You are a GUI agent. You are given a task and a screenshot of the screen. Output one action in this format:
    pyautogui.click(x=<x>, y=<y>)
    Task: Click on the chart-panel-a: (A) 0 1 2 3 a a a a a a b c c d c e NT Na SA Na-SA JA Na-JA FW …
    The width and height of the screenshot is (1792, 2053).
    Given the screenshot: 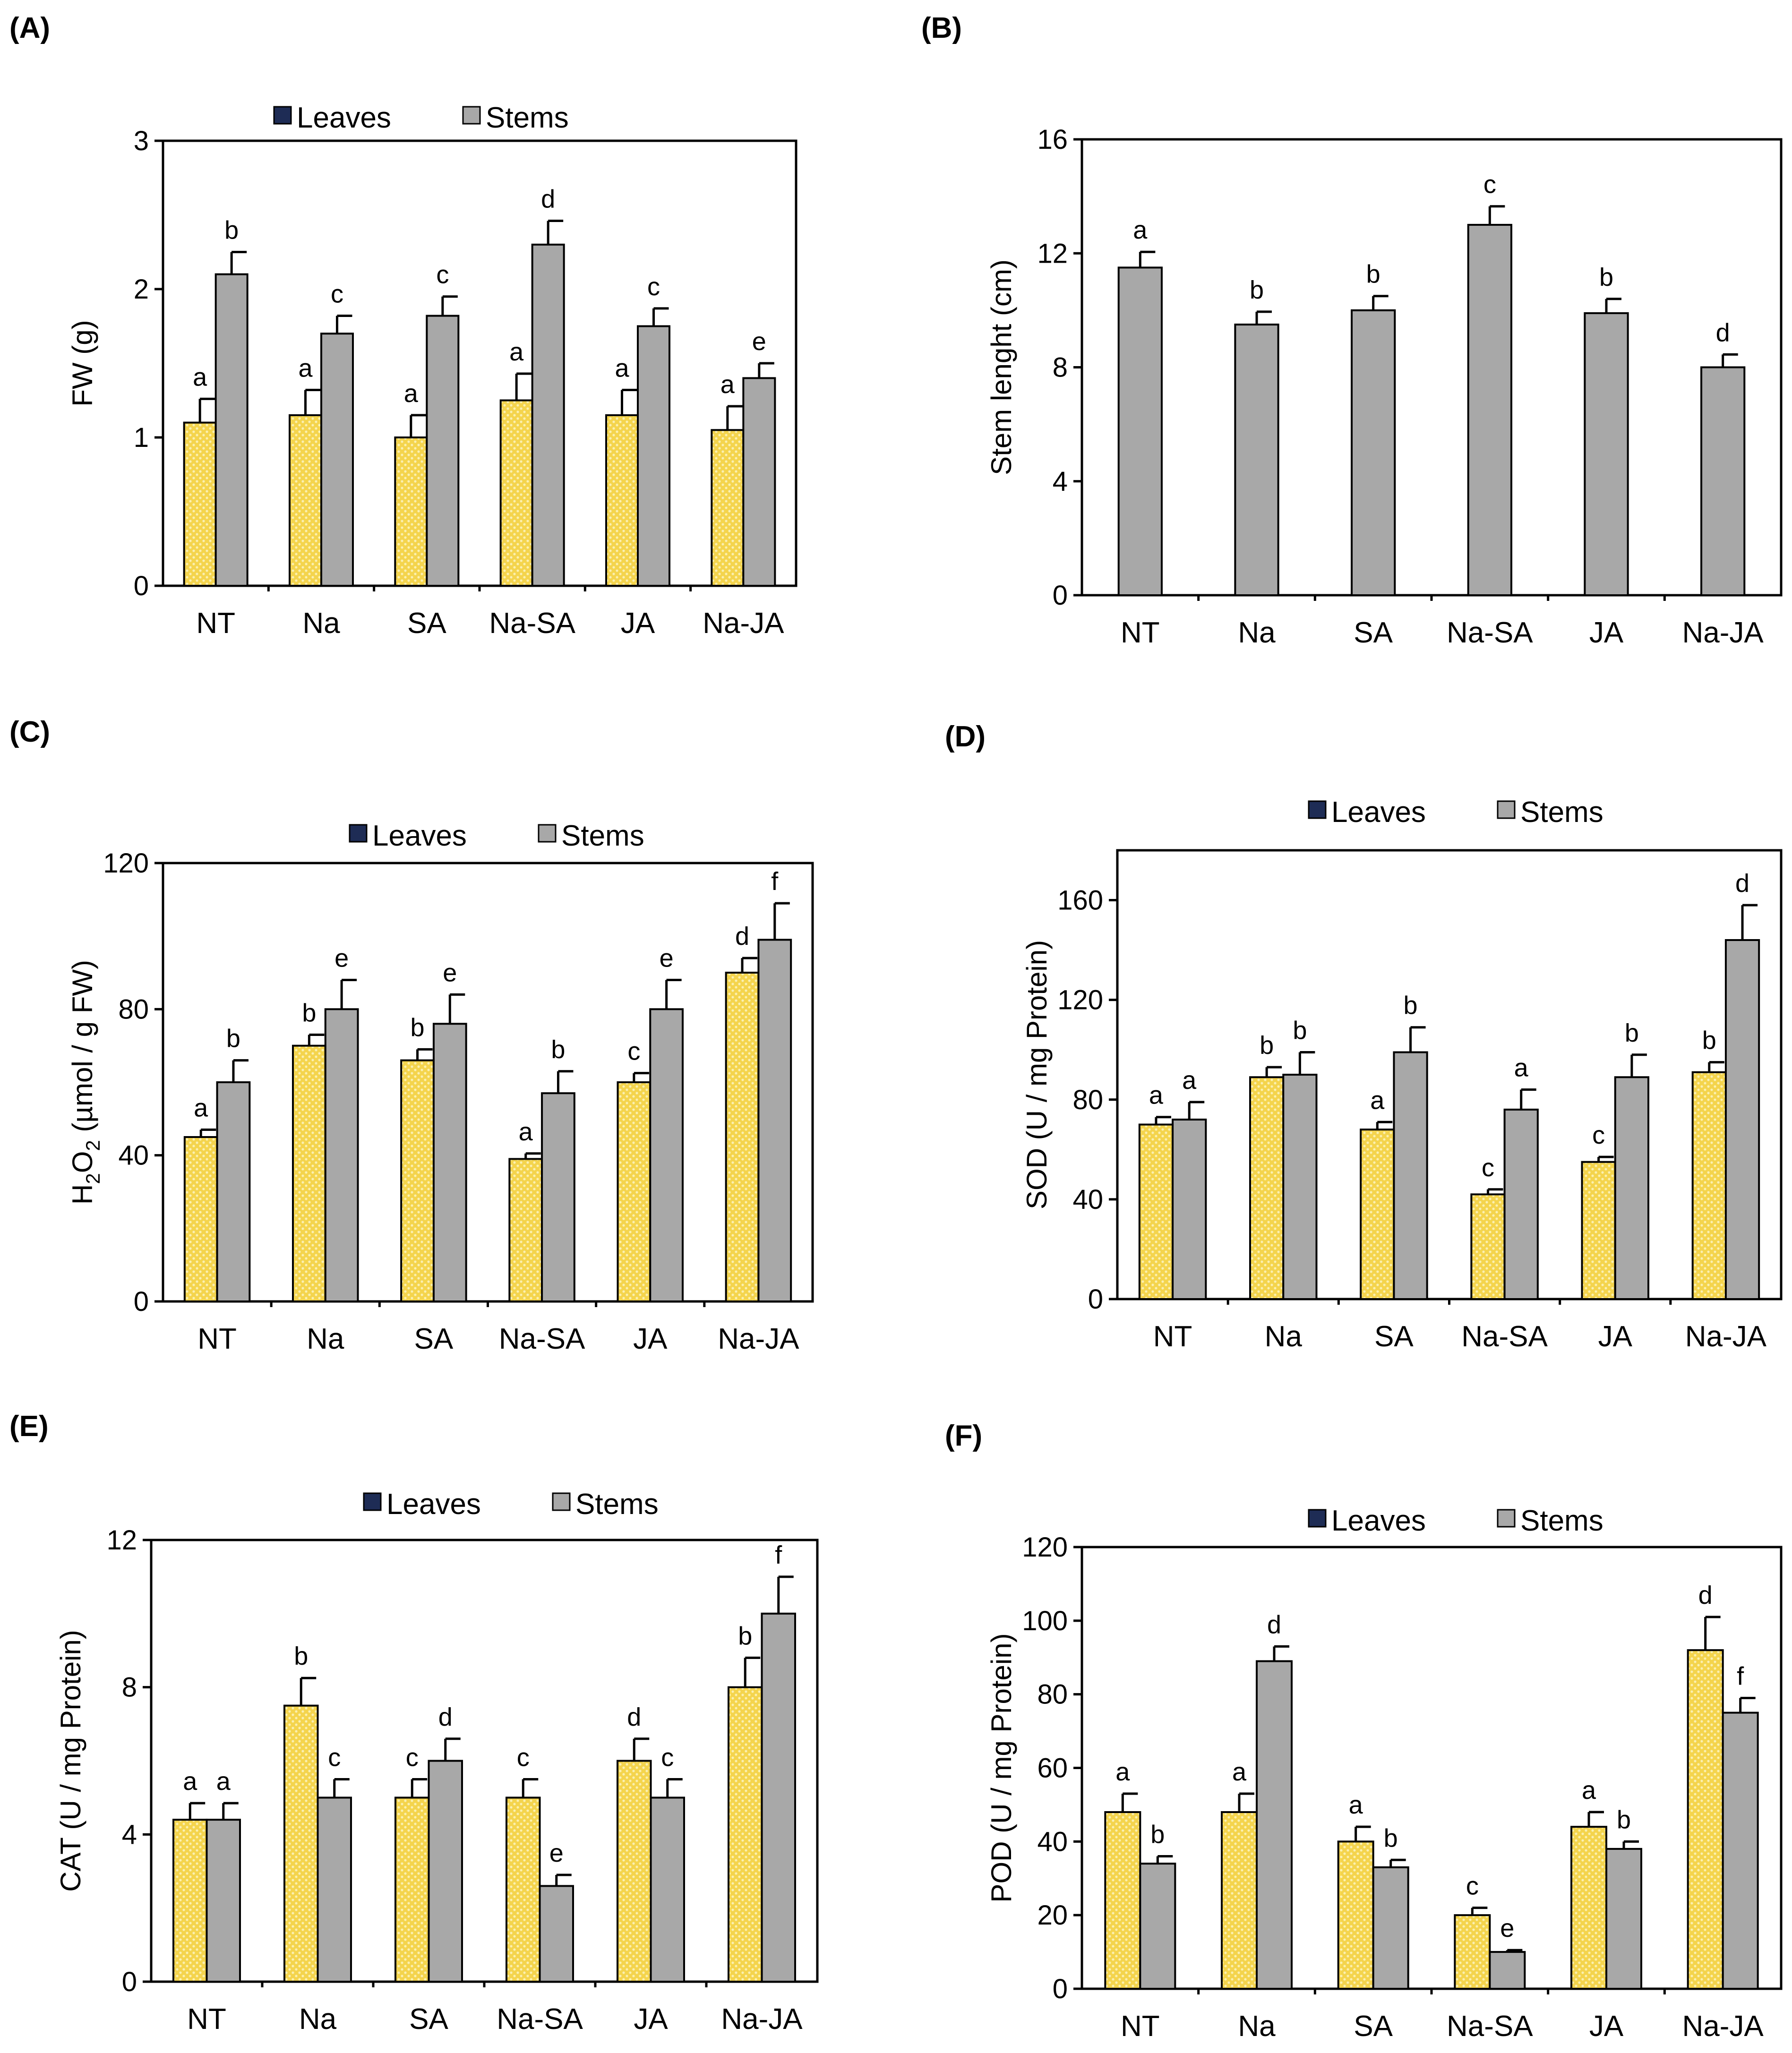 What is the action you would take?
    pyautogui.click(x=403, y=326)
    